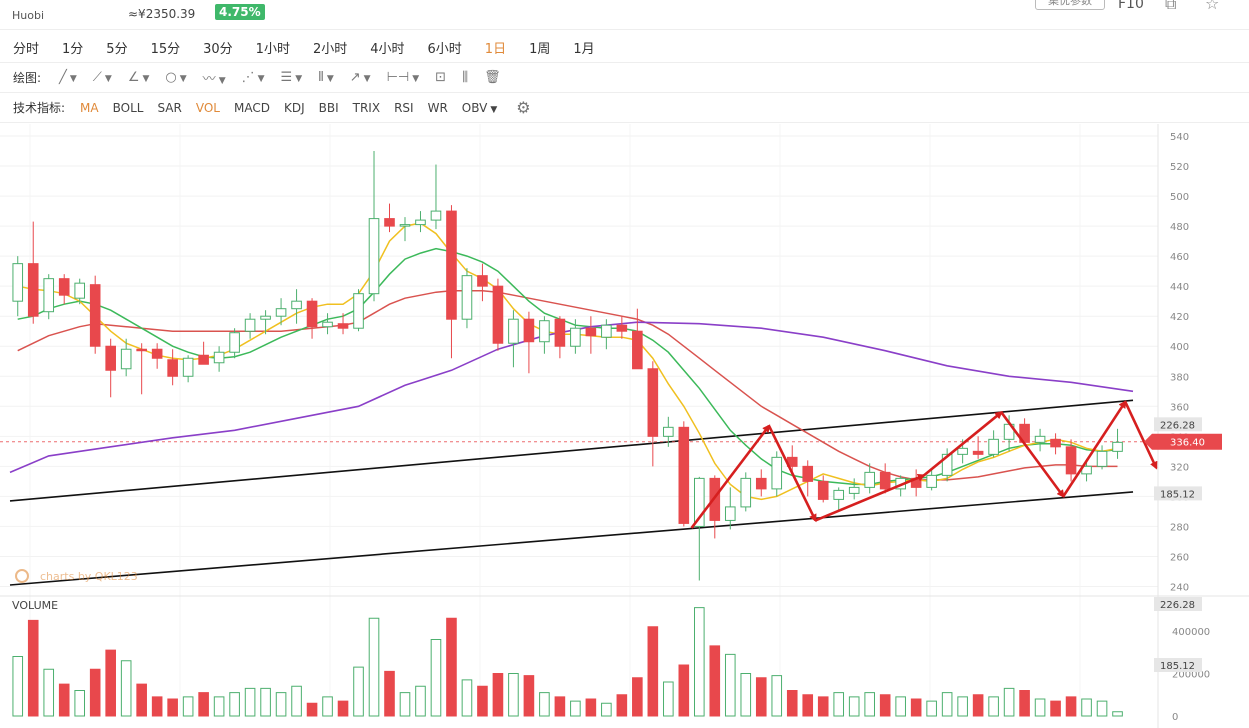  Describe the element at coordinates (128, 107) in the screenshot. I see `indicator-boll: BOLL` at that location.